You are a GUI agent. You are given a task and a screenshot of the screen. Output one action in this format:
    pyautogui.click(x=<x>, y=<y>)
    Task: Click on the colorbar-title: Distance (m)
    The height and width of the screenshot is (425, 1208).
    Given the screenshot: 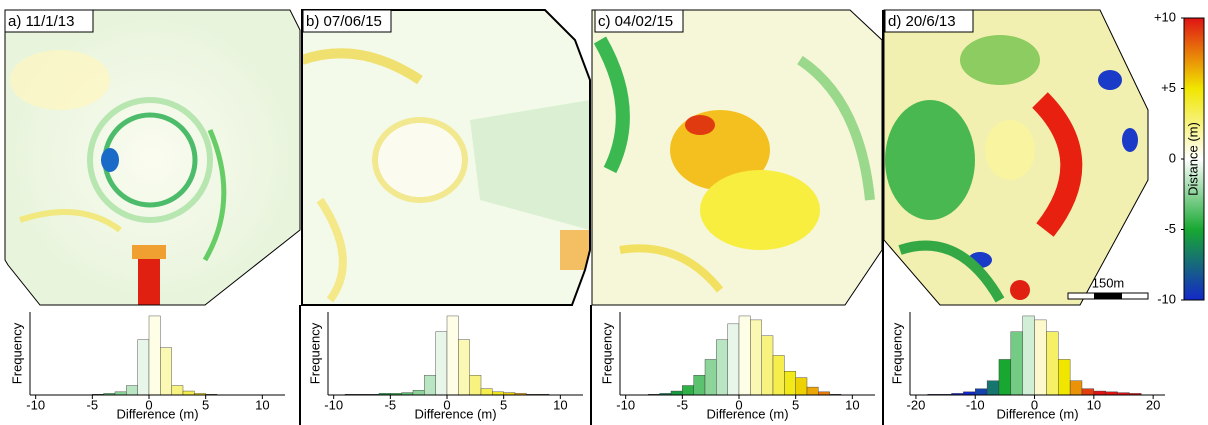 What is the action you would take?
    pyautogui.click(x=1192, y=159)
    